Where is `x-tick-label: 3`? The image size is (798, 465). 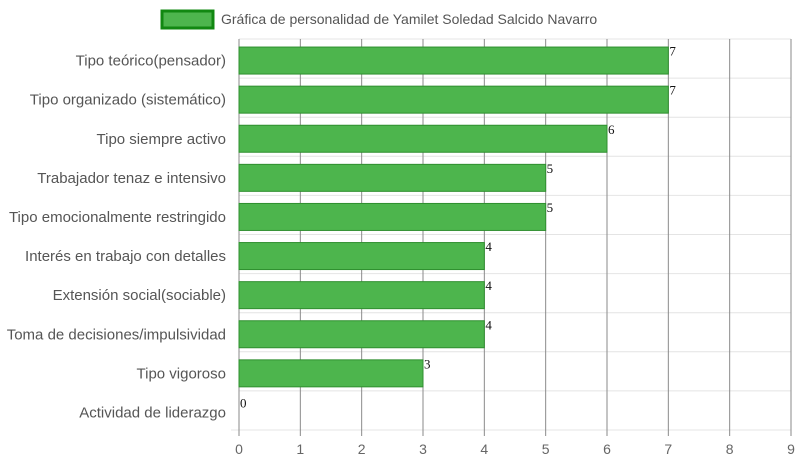
x-tick-label: 3 is located at coordinates (423, 449).